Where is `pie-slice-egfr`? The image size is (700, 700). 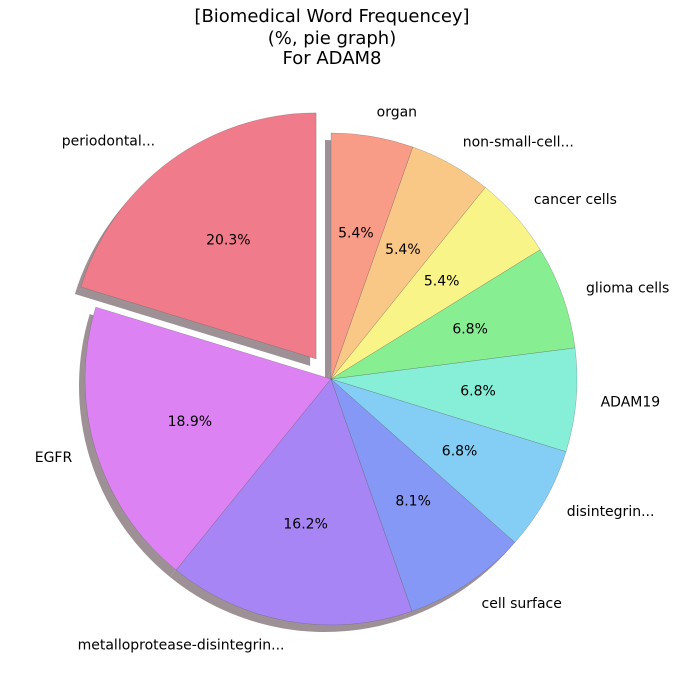 pie-slice-egfr is located at coordinates (208, 438).